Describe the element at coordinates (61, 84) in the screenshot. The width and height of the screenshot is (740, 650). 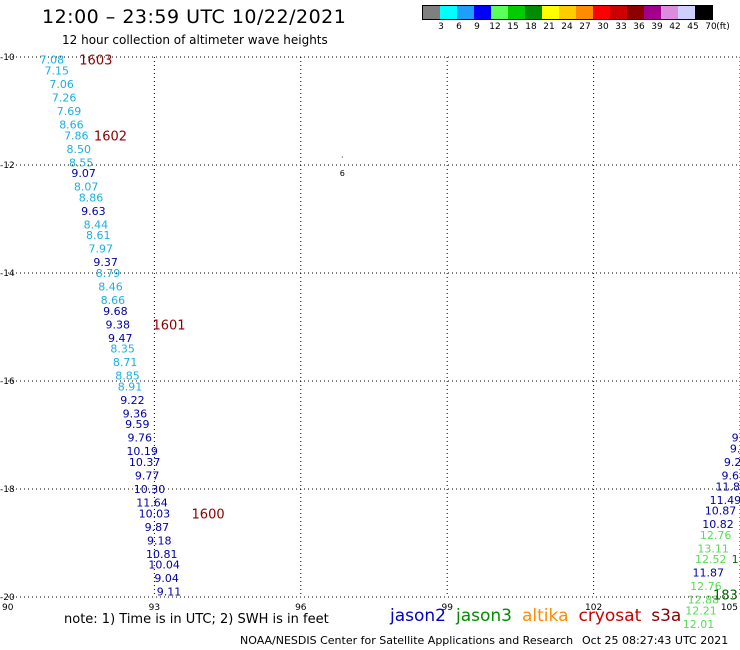
I see `wave-height-point: 7.06` at that location.